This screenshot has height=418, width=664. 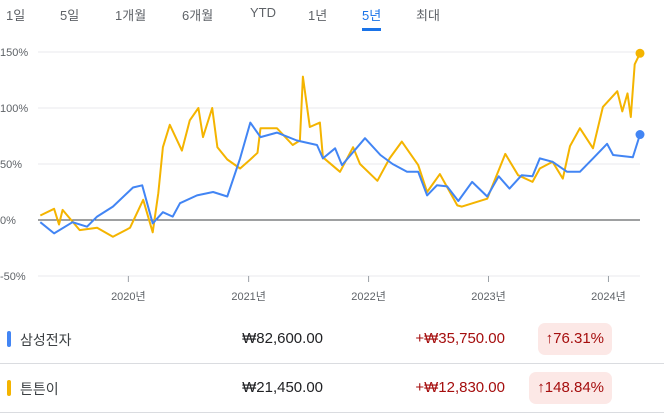 What do you see at coordinates (332, 339) in the screenshot?
I see `comparison-row-samsung: 삼성전자 ₩82,600.00 +₩35,750.00 ↑76.31%` at bounding box center [332, 339].